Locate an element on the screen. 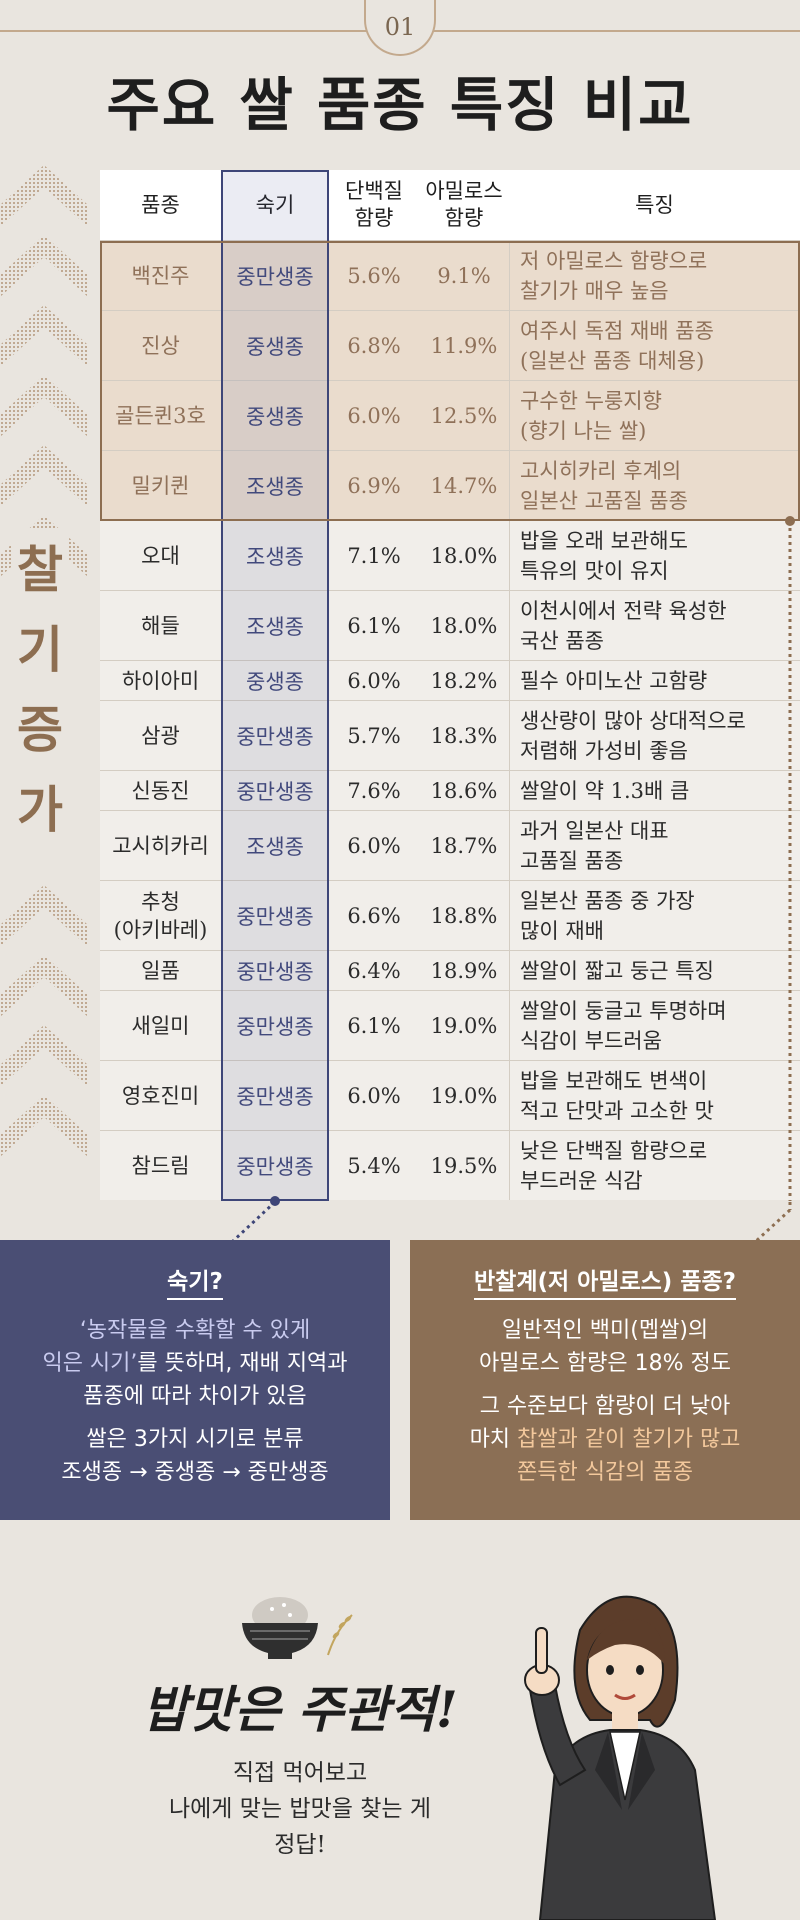 The height and width of the screenshot is (1920, 800). cell-amylose: 14.7% is located at coordinates (464, 485).